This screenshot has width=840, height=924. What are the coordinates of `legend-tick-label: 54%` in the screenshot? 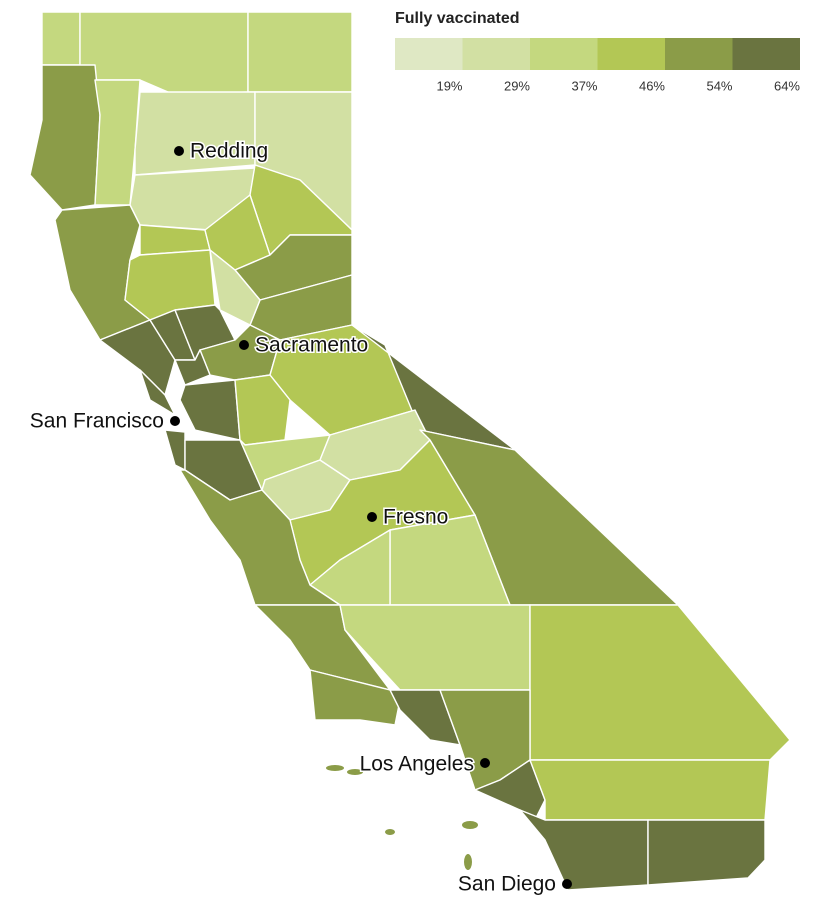 It's located at (719, 85).